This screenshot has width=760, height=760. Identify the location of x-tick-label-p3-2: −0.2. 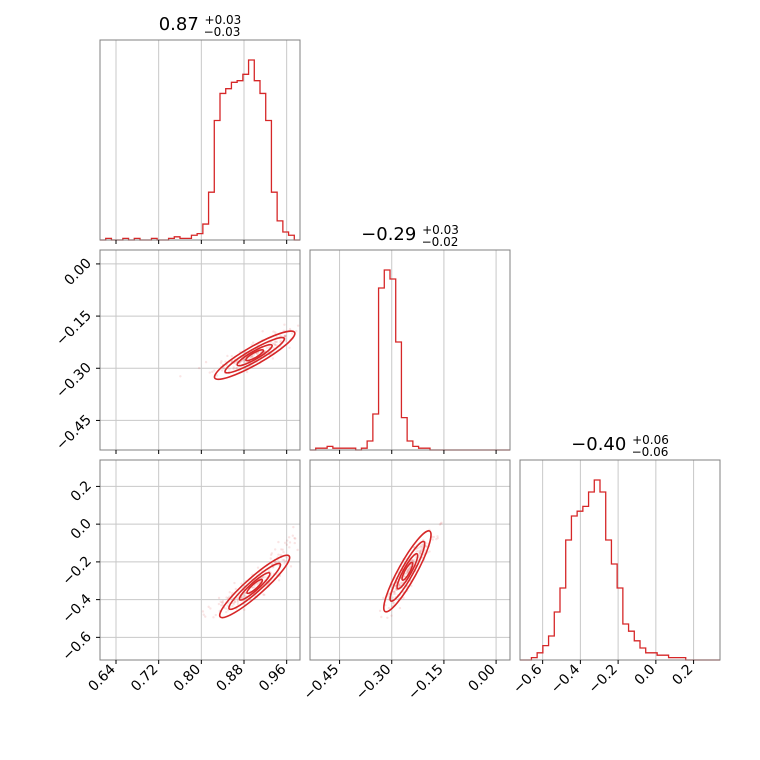
(603, 679).